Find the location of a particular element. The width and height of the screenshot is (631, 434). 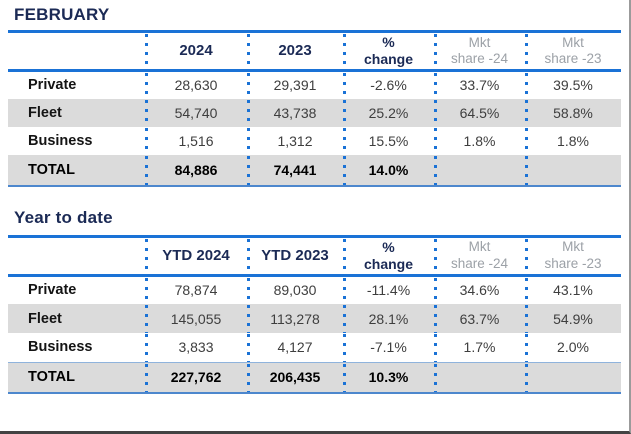

cell-2023: 206,435 is located at coordinates (295, 377).